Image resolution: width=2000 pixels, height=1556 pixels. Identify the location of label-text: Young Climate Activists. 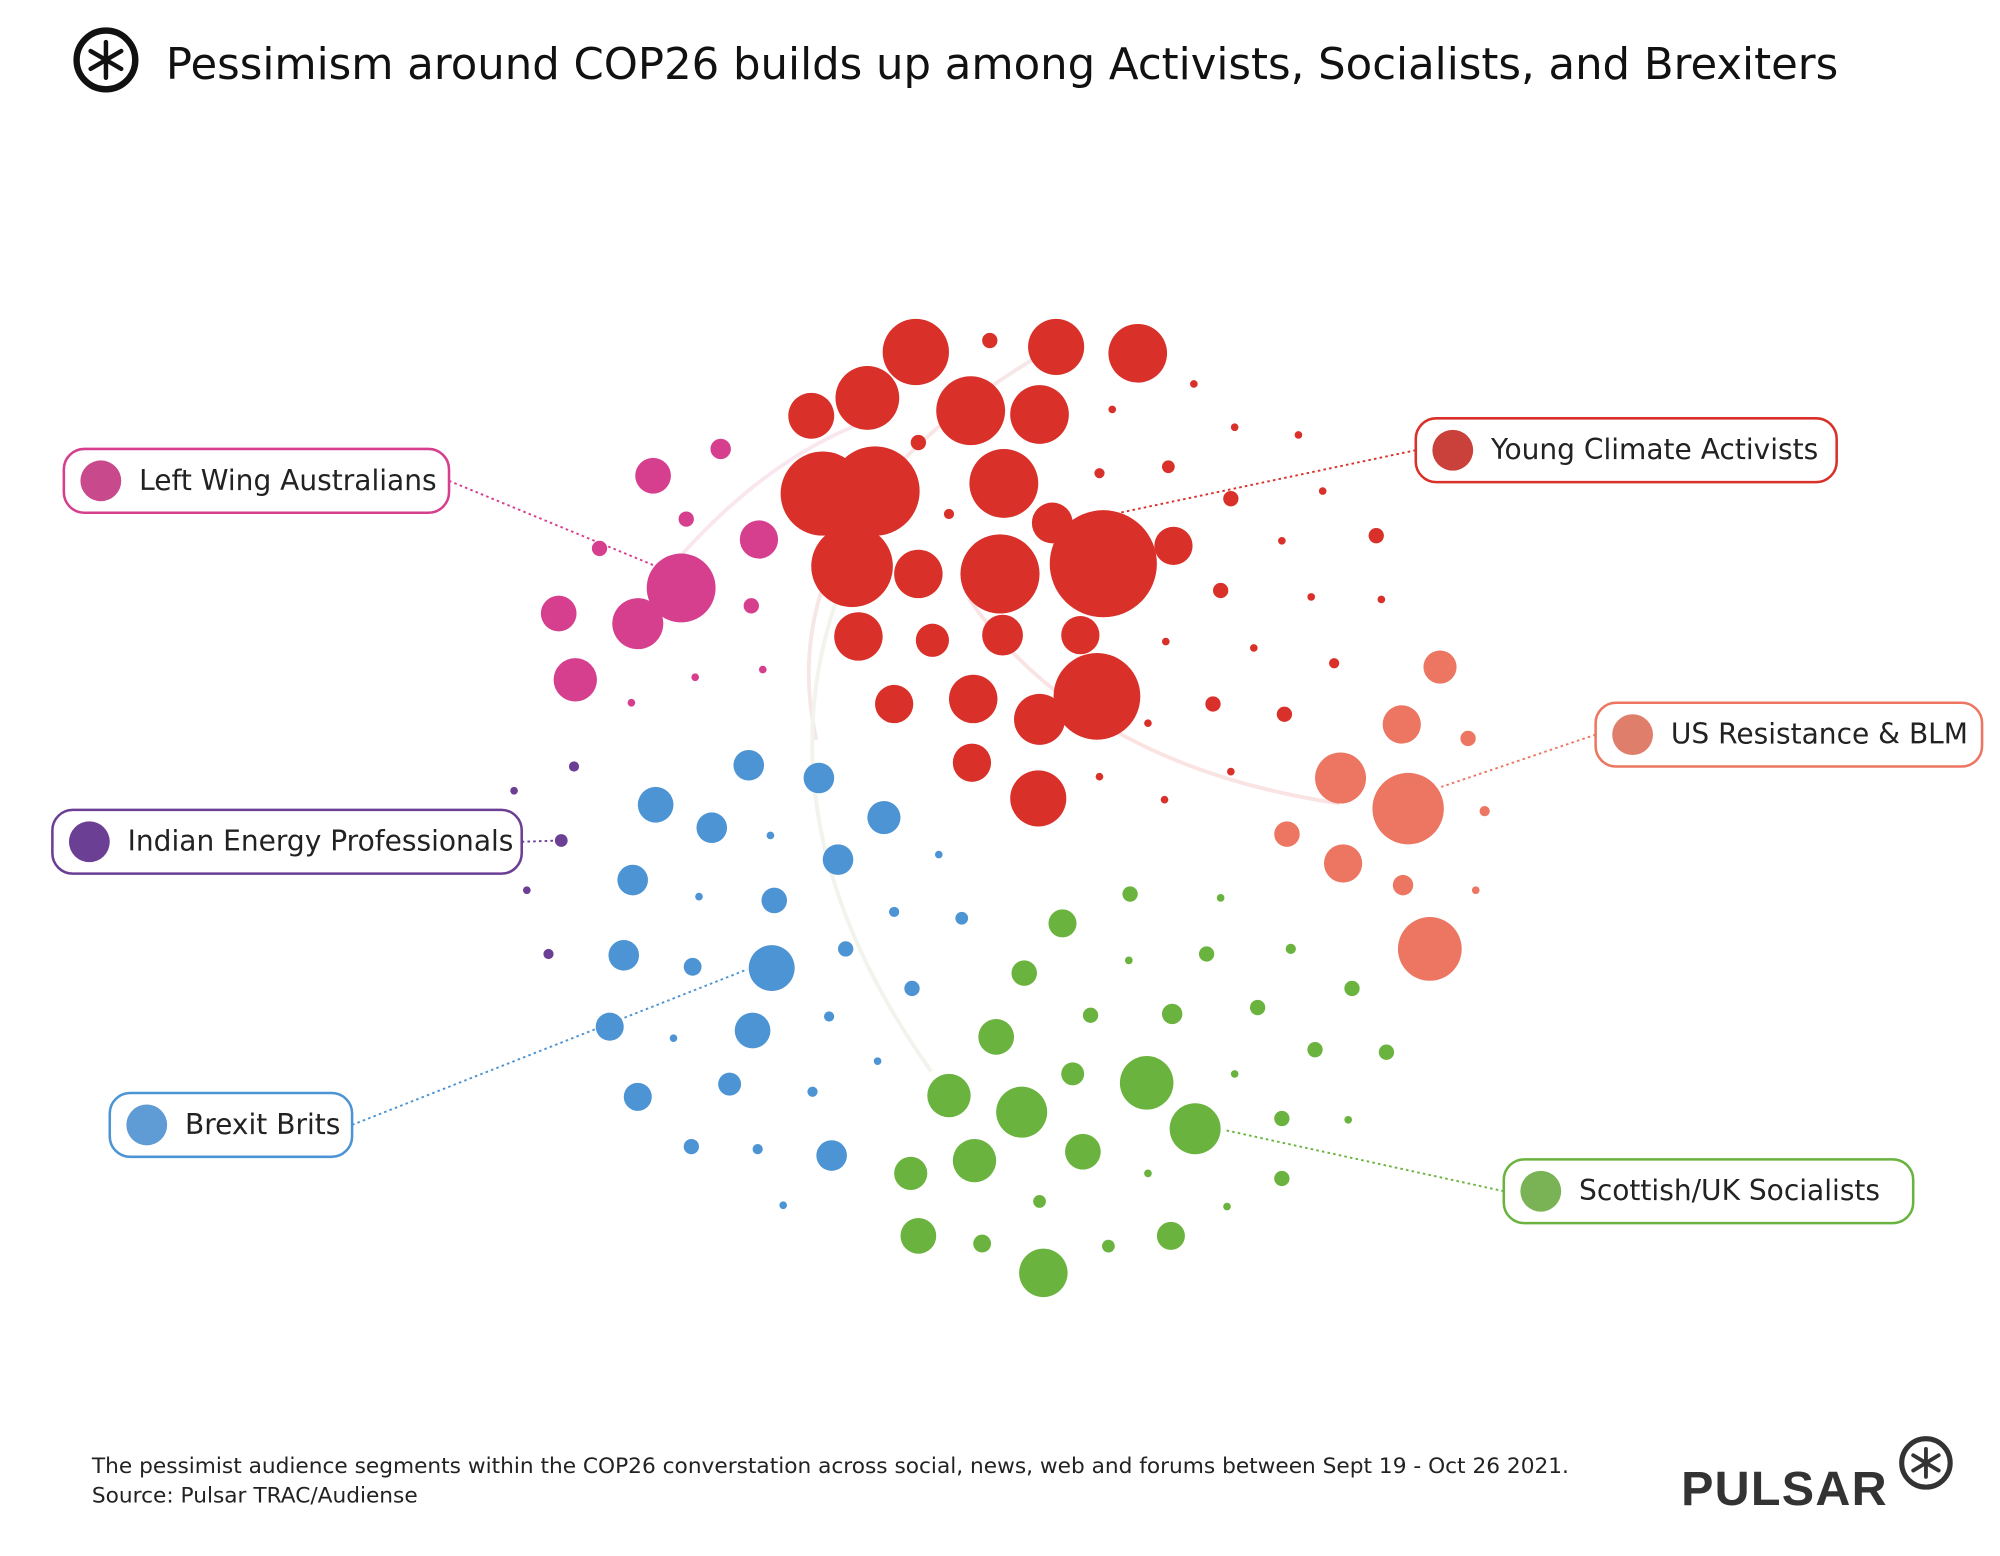
(1654, 449).